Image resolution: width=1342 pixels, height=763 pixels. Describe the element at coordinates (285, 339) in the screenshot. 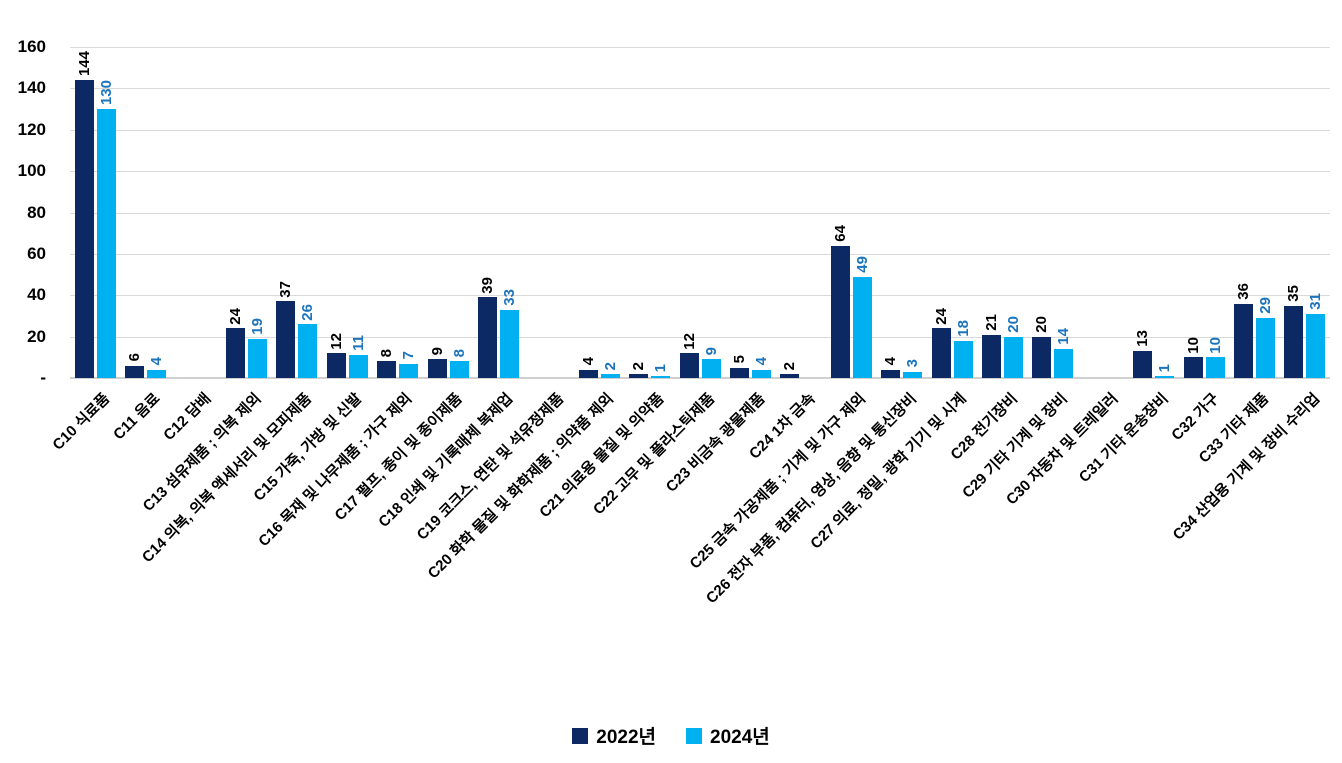

I see `bar-2022년-C14` at that location.